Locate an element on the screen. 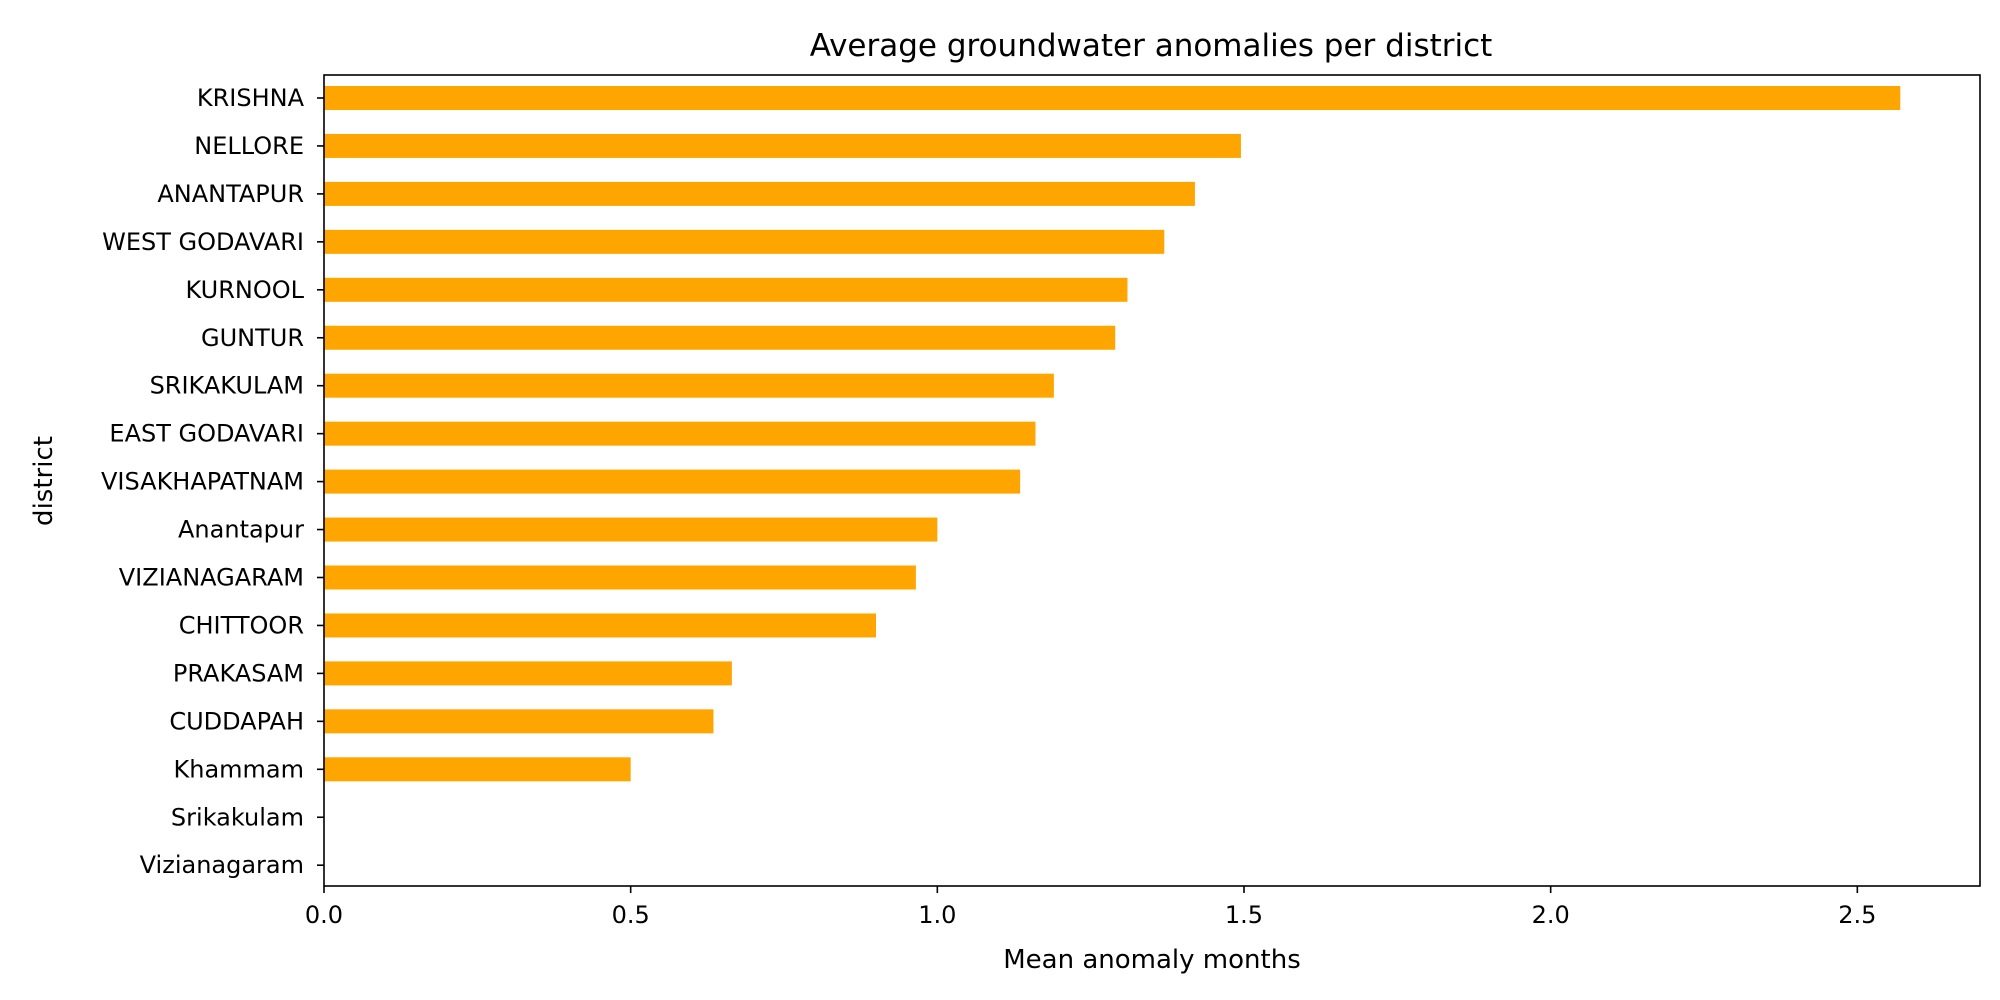 Image resolution: width=2000 pixels, height=1000 pixels. y-tick-label: VIZIANAGARAM is located at coordinates (211, 578).